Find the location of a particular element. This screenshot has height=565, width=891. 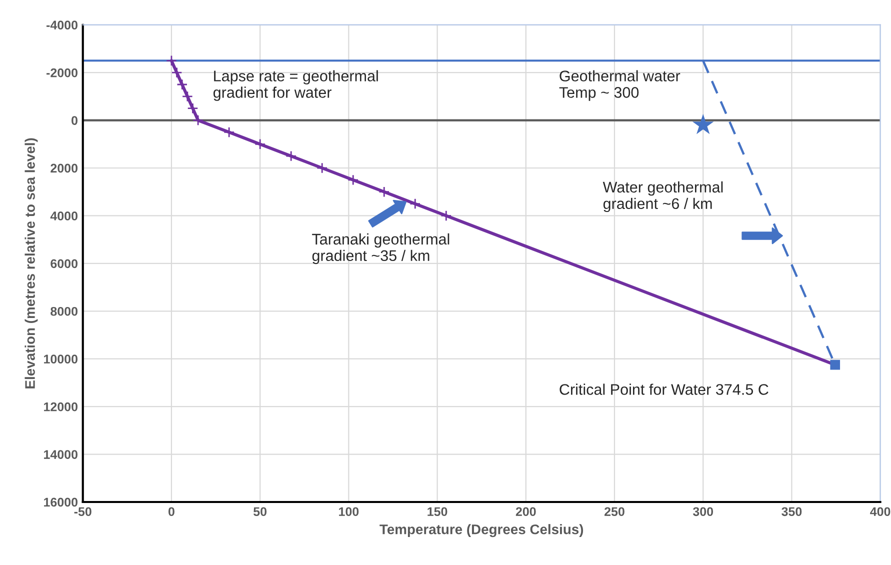

y-tick-label: 16000 is located at coordinates (61, 502).